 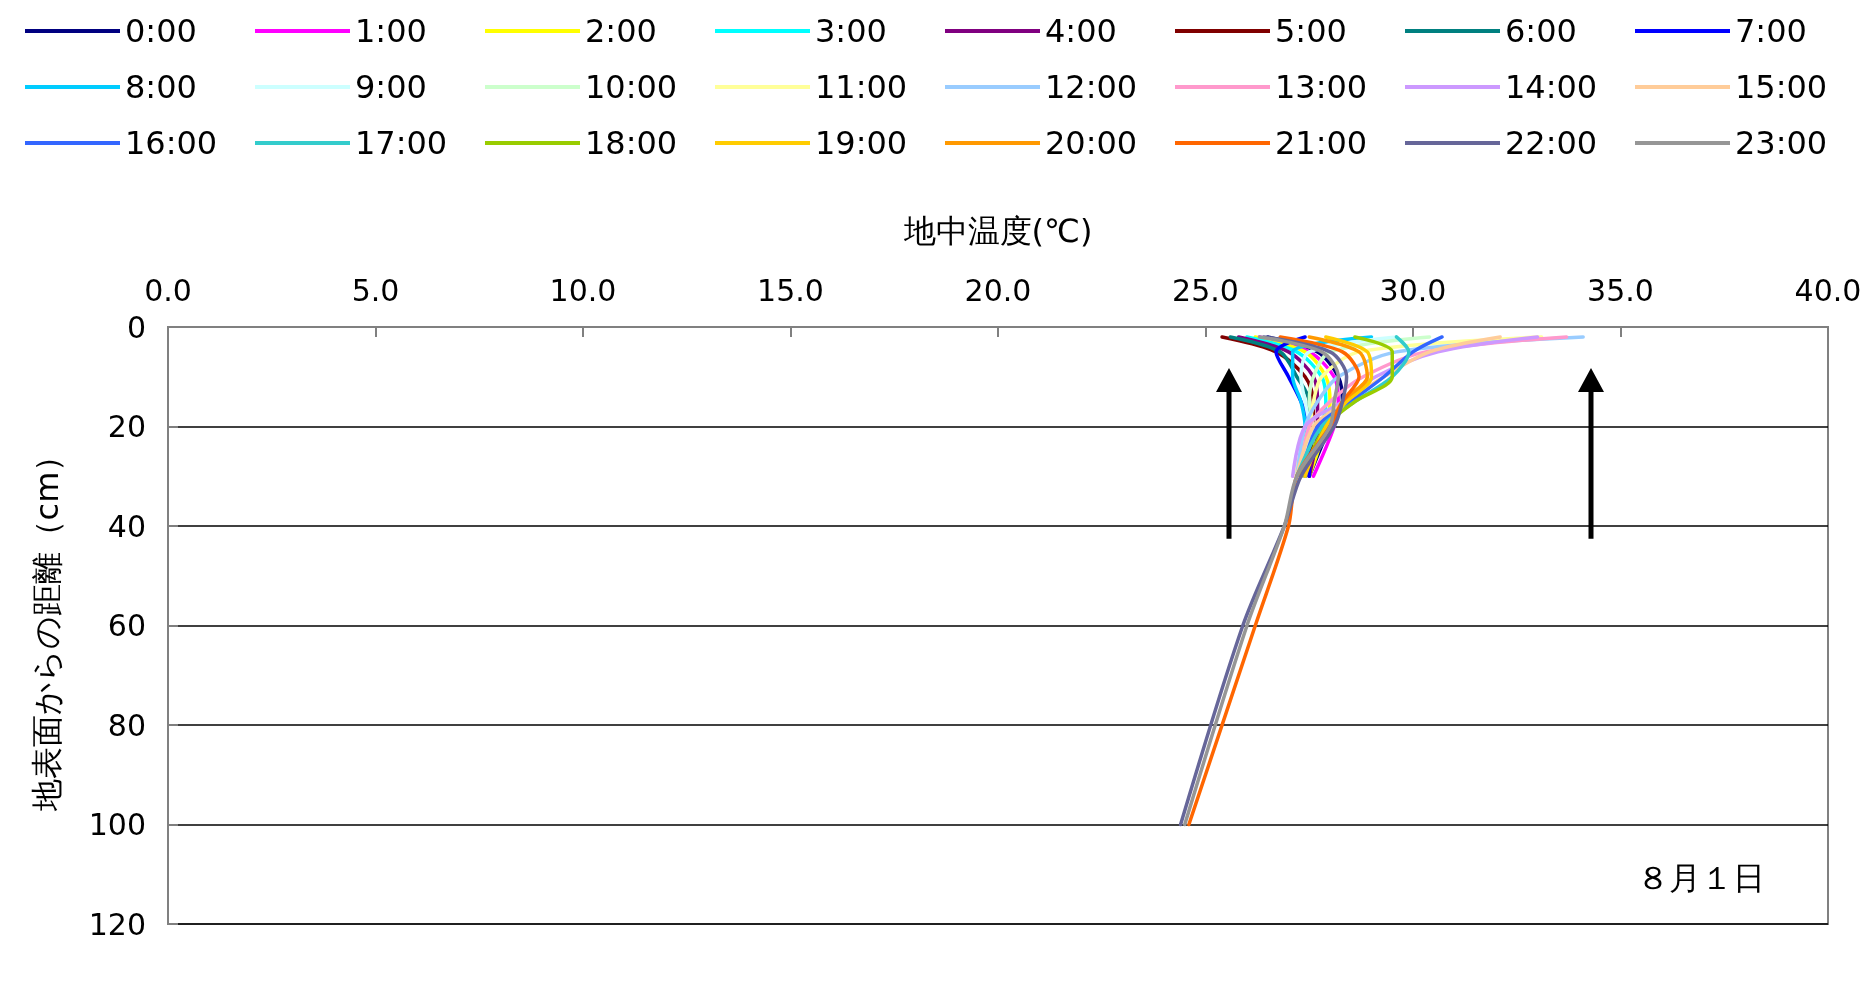 I want to click on legend-label: 23:00, so click(x=1781, y=143).